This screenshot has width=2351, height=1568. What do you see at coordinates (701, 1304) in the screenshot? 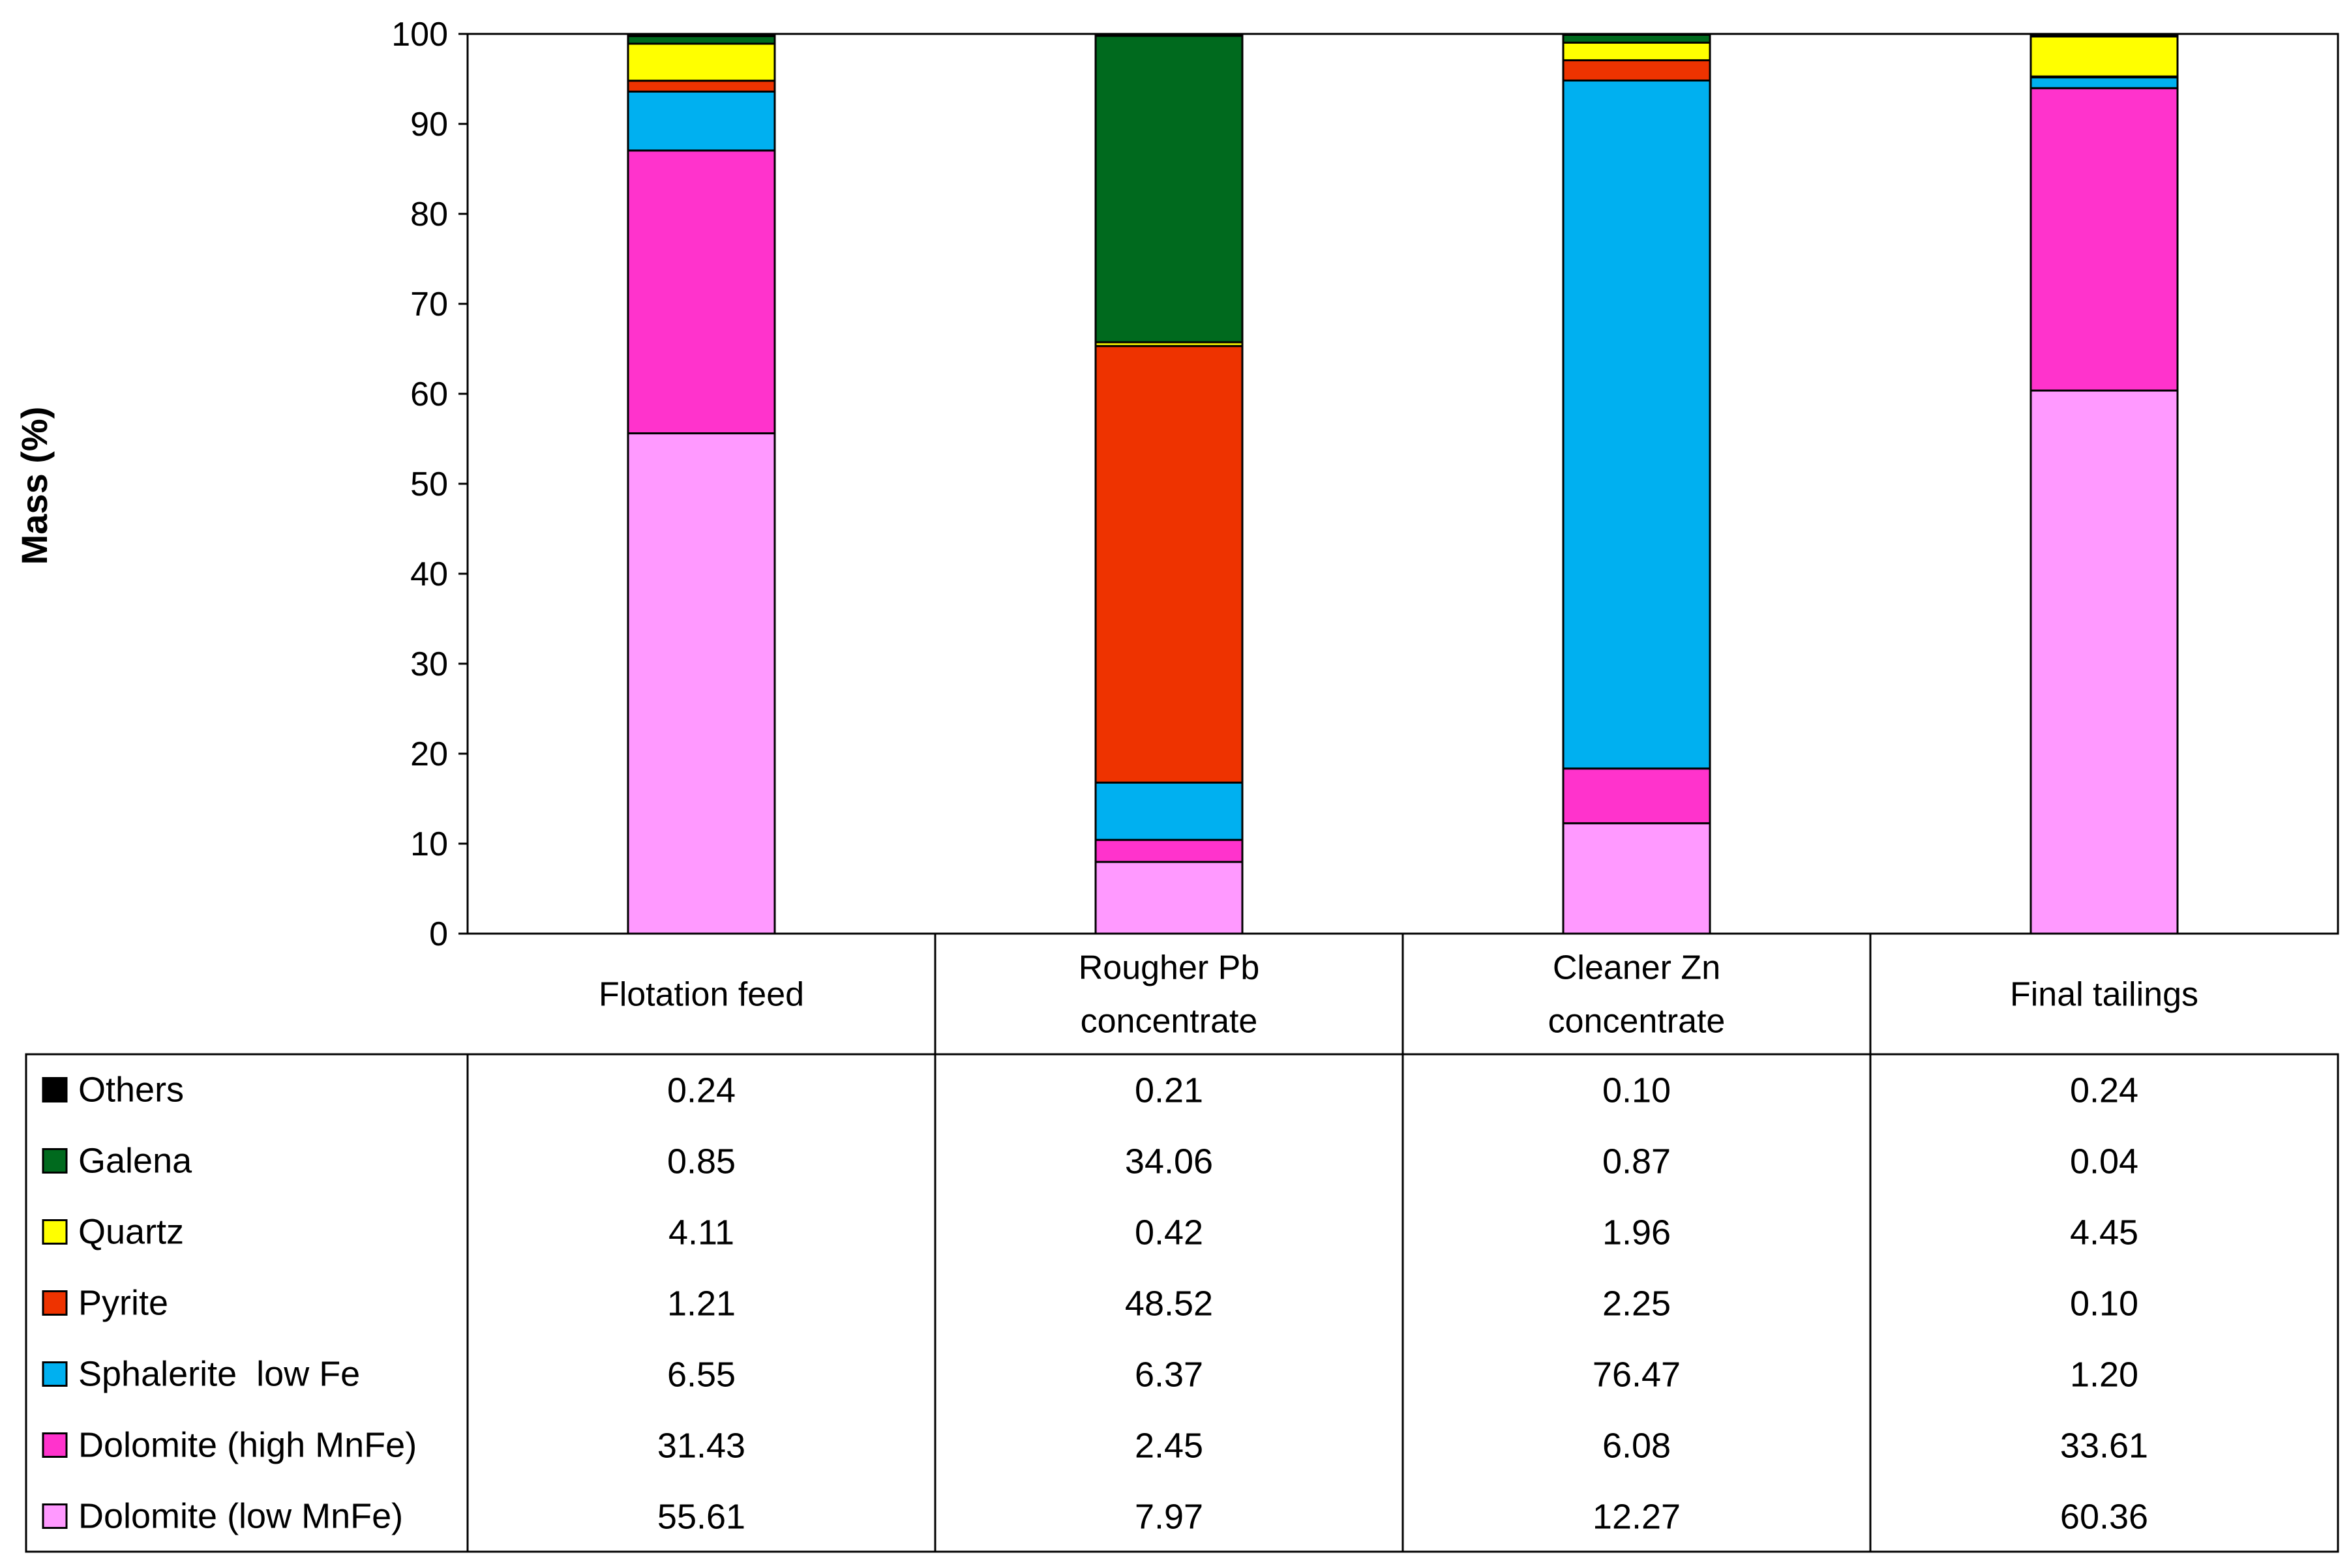
I see `data-table-value: 1.21` at bounding box center [701, 1304].